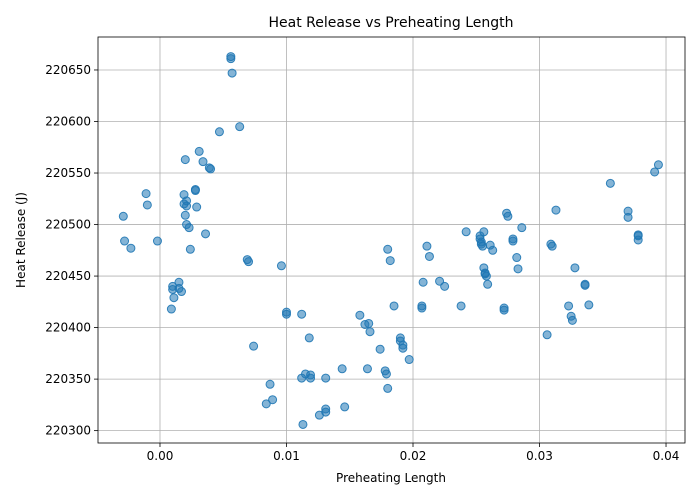 The width and height of the screenshot is (700, 500). Describe the element at coordinates (390, 23) in the screenshot. I see `chart-title: Heat Release vs Preheating Length` at that location.